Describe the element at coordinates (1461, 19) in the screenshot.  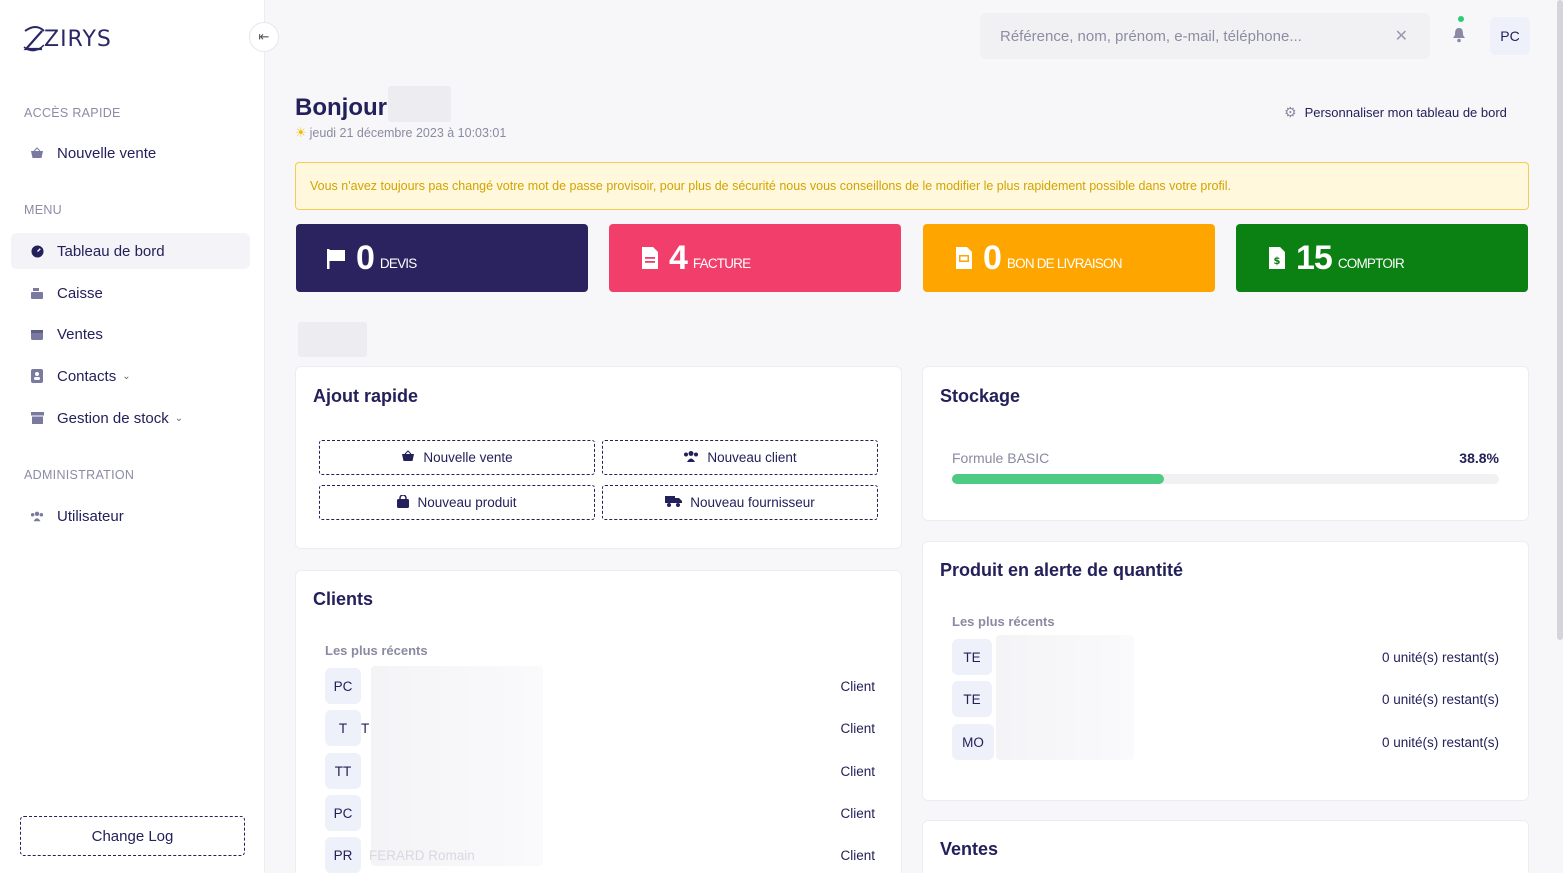
I see `notification-dot` at that location.